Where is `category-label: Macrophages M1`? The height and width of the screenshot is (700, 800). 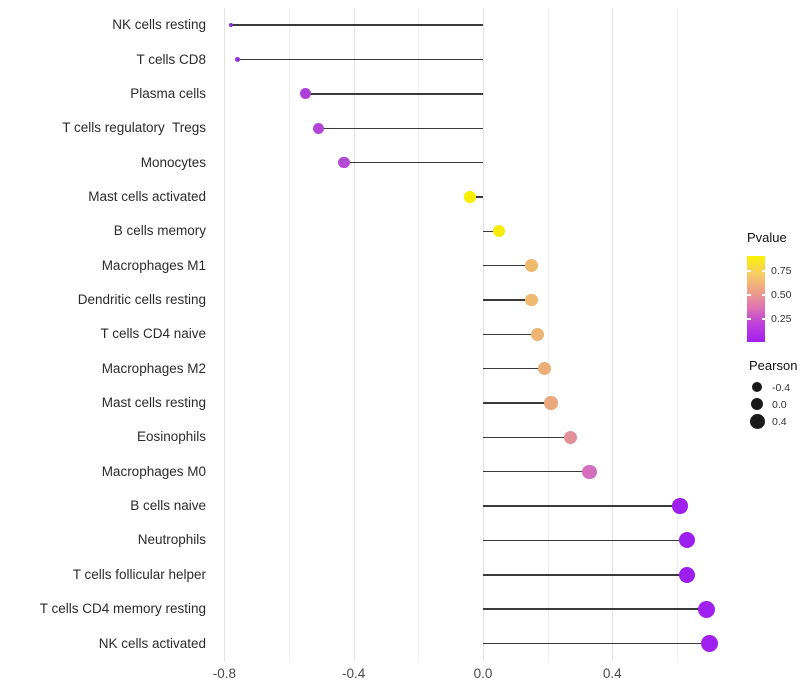 category-label: Macrophages M1 is located at coordinates (153, 265).